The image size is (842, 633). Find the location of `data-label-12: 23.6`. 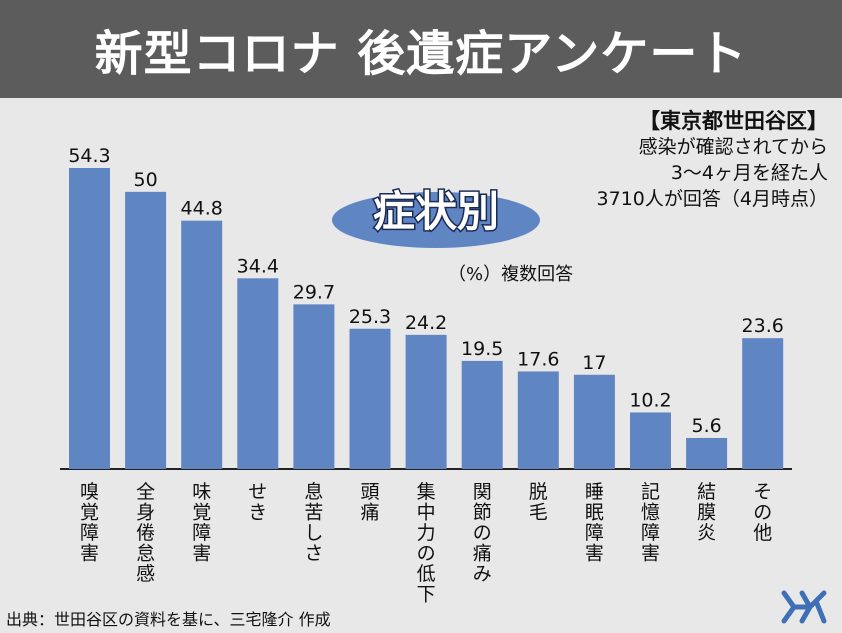

data-label-12: 23.6 is located at coordinates (763, 326).